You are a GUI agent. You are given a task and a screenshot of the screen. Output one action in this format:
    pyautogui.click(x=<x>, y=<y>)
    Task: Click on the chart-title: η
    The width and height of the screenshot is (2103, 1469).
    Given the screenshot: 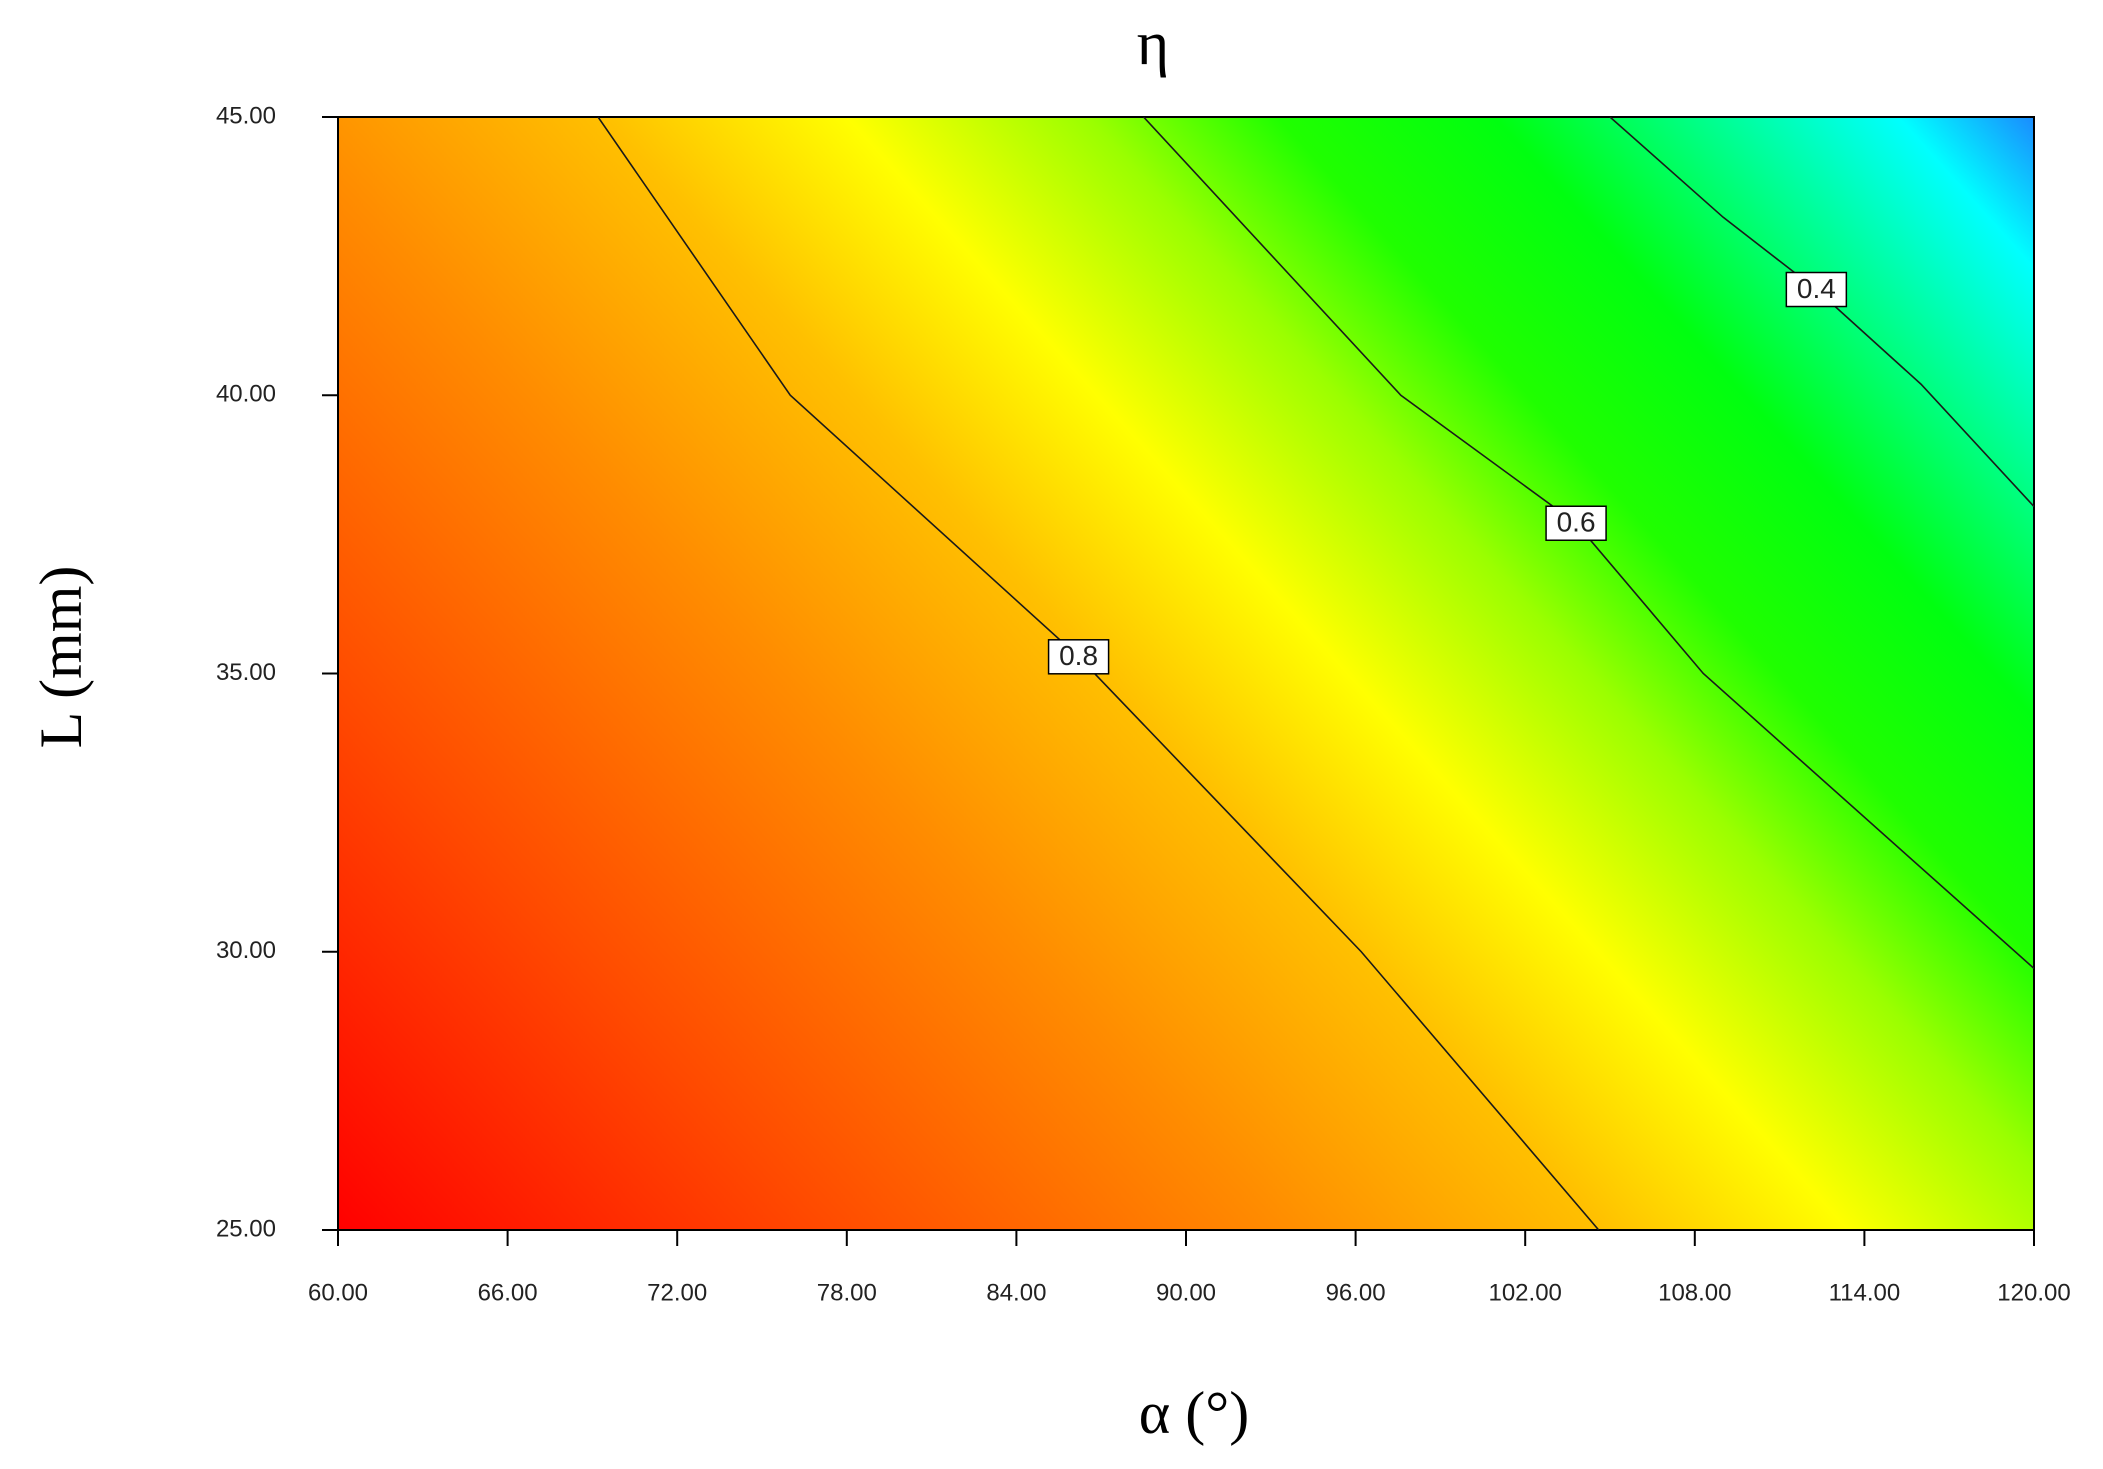 What is the action you would take?
    pyautogui.click(x=1153, y=44)
    